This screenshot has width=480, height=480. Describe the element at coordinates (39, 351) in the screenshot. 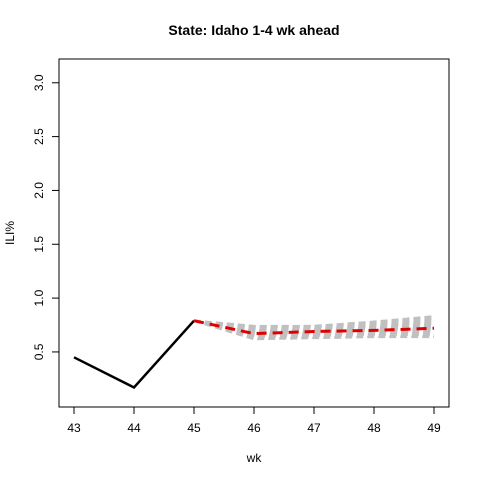

I see `y-tick-label: 0.5` at that location.